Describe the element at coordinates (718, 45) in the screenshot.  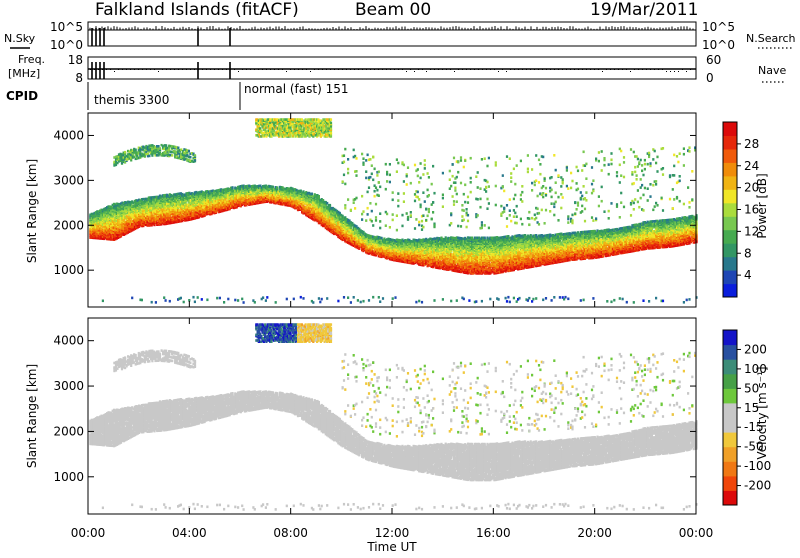
I see `noise-right-tick-bottom: 10^0` at that location.